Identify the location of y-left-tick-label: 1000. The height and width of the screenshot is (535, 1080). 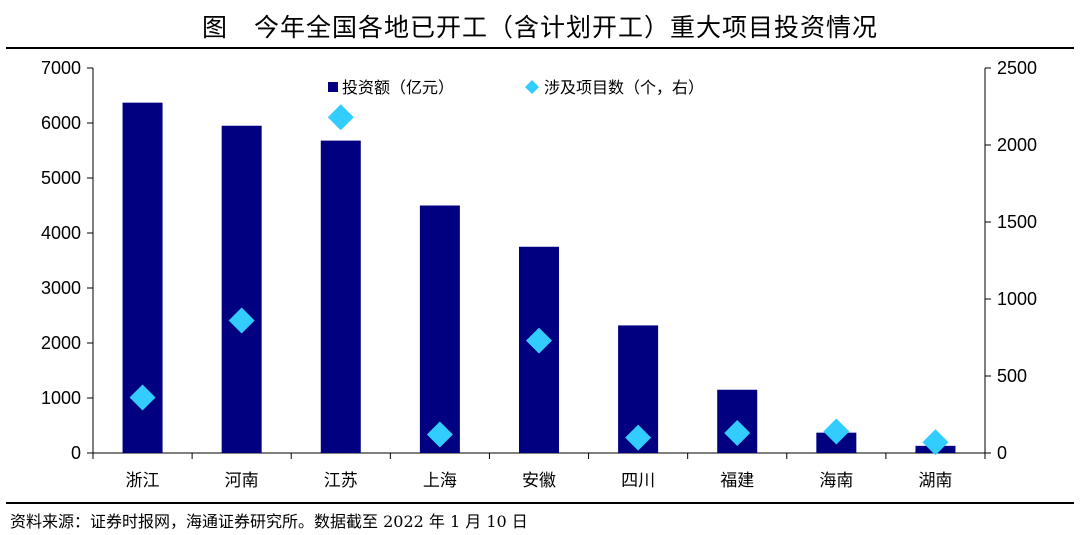
(61, 398).